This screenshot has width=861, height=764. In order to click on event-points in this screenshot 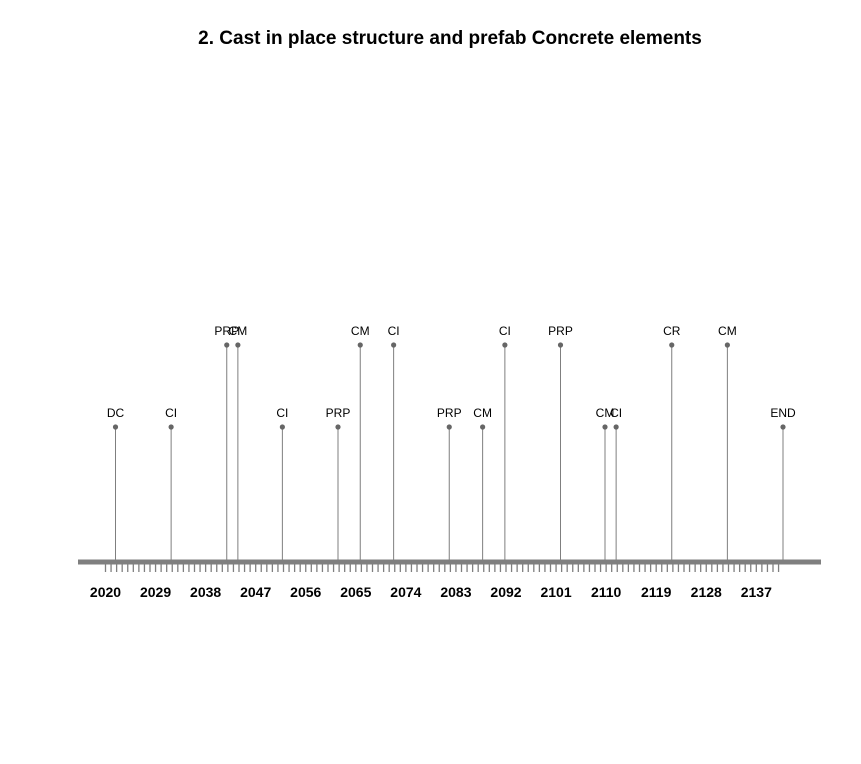, I will do `click(449, 386)`.